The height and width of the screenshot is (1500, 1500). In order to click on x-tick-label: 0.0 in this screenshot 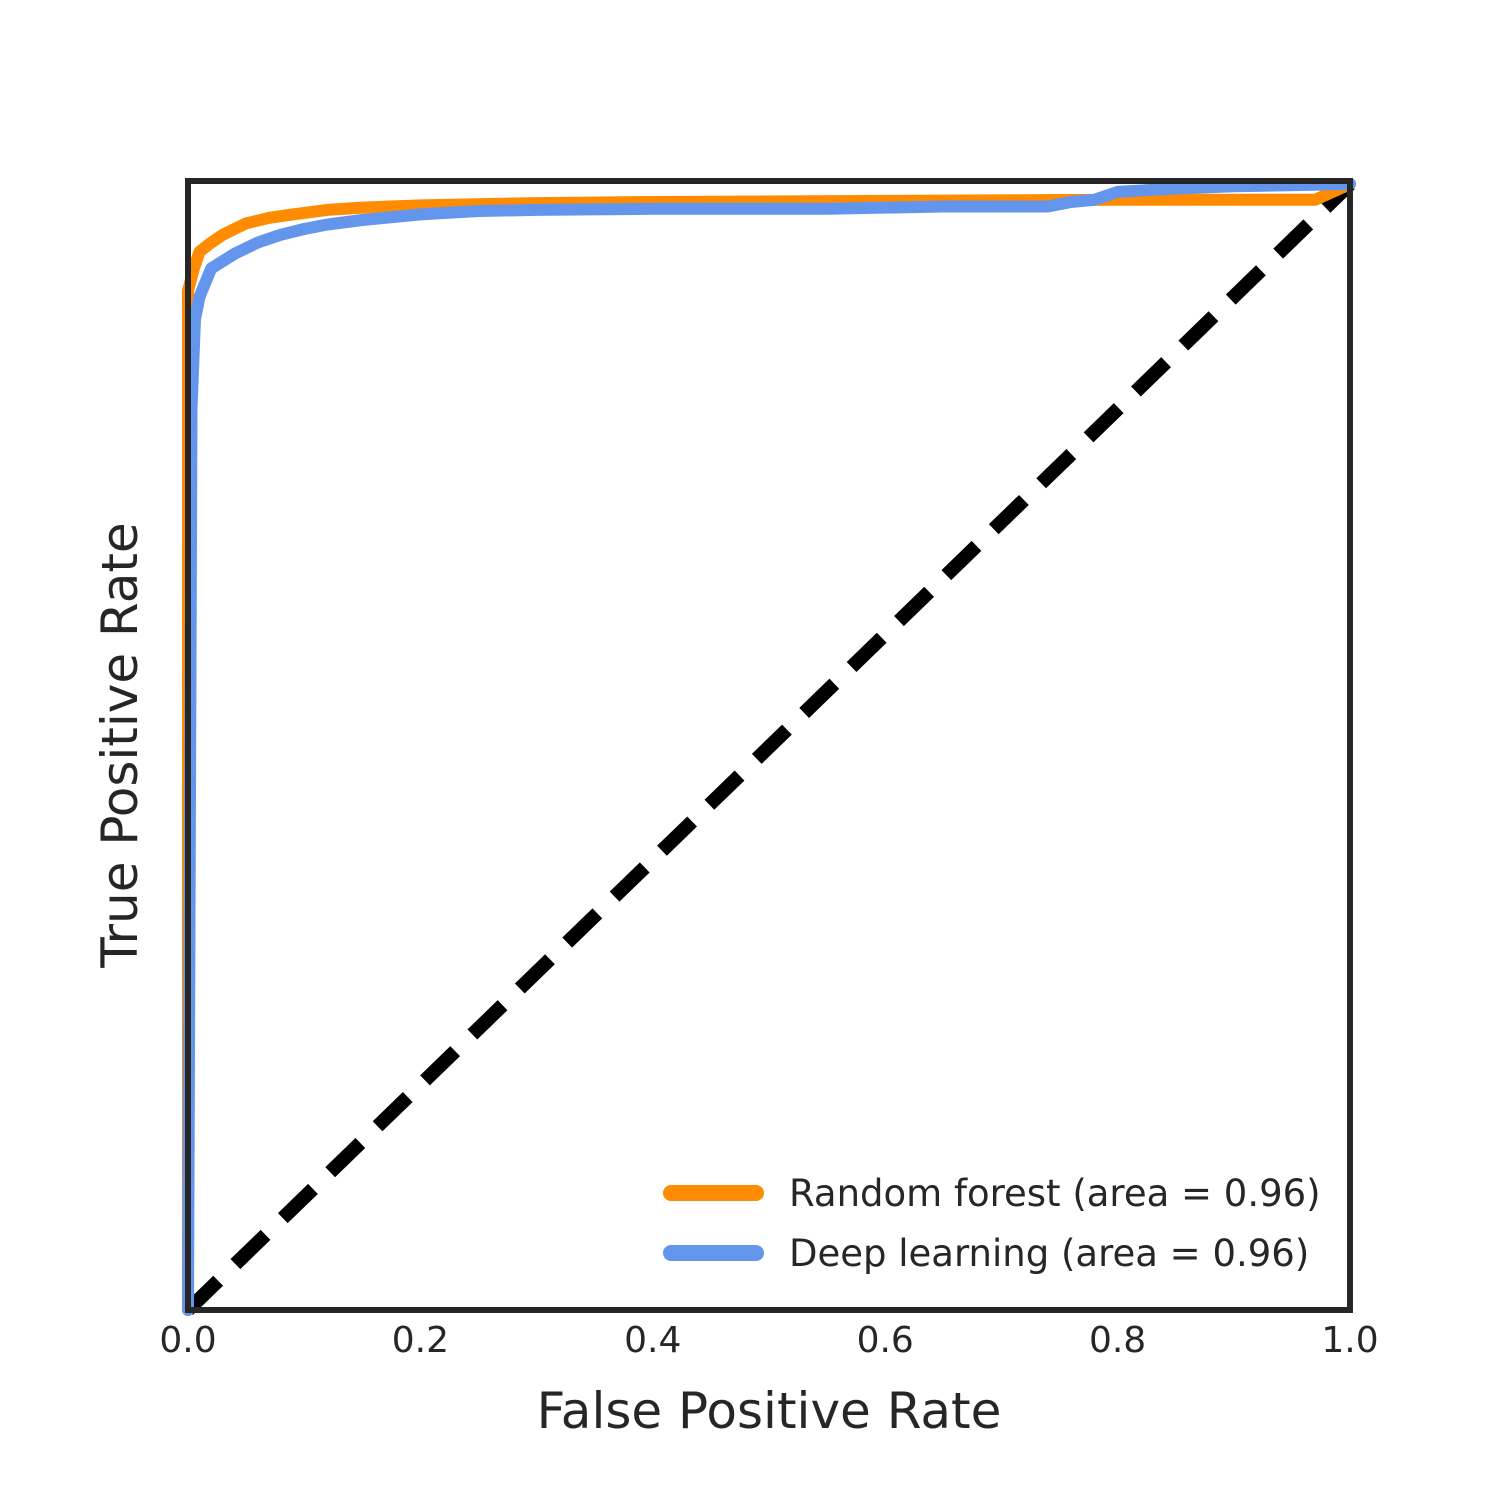, I will do `click(187, 1340)`.